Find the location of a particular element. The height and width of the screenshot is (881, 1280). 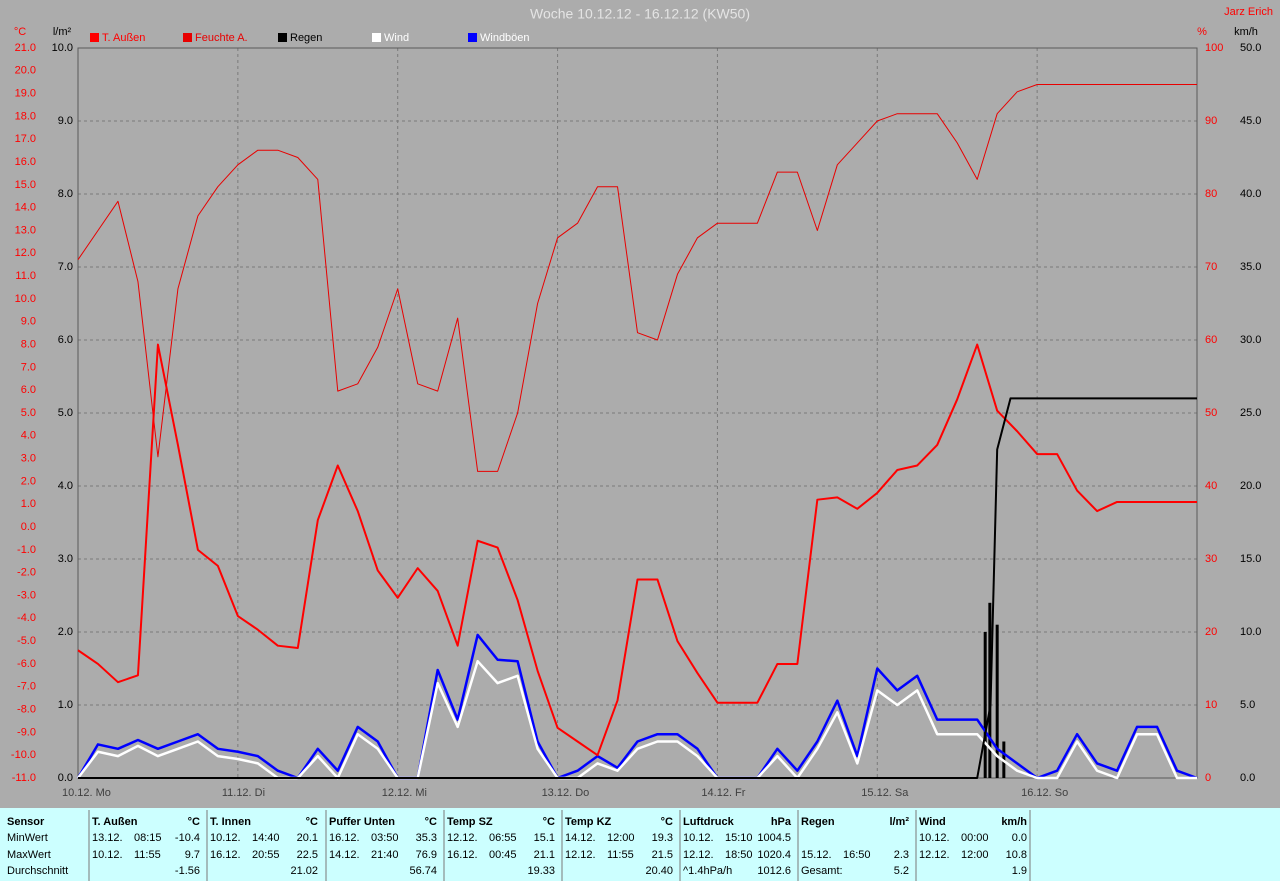

stat-time: 14:40 is located at coordinates (266, 838).